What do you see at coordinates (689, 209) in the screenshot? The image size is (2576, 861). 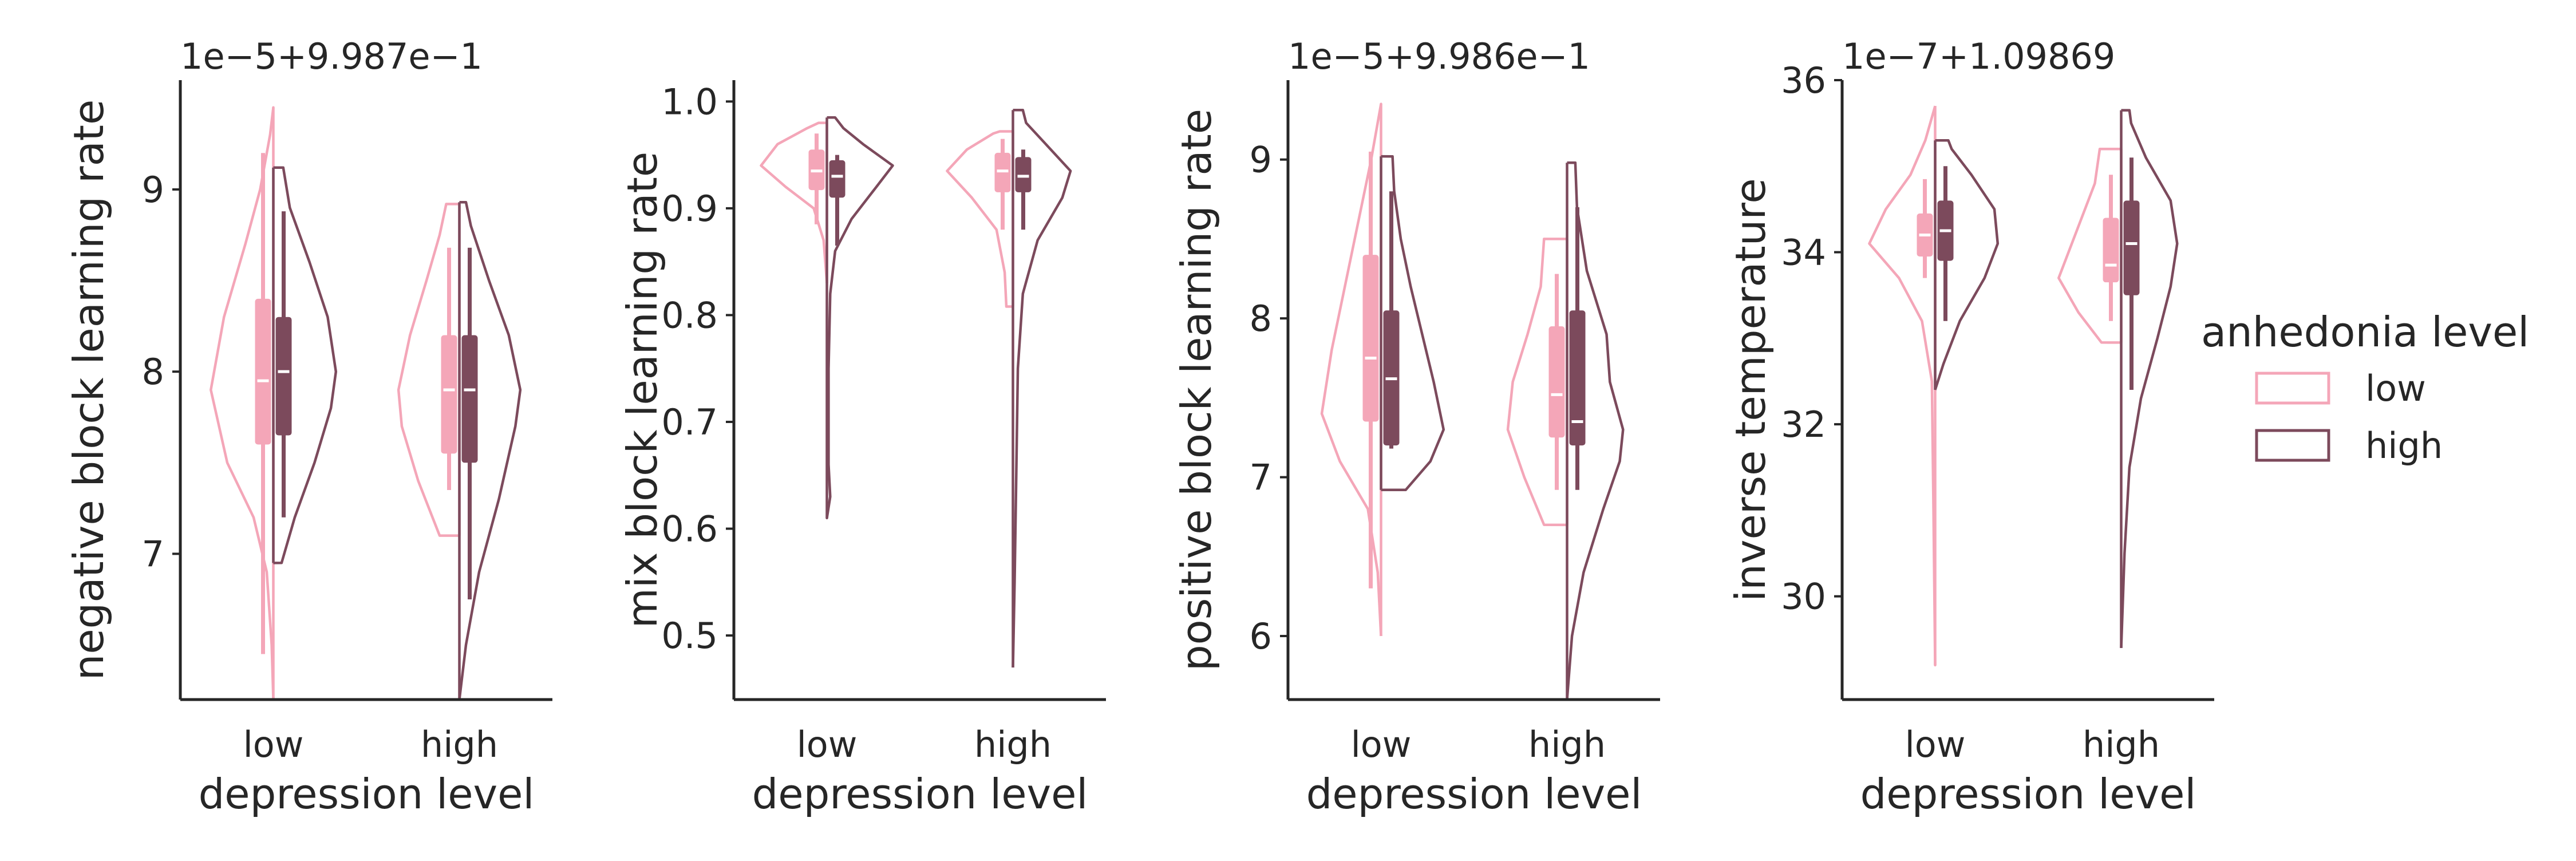 I see `y-tick-label: 0.9` at bounding box center [689, 209].